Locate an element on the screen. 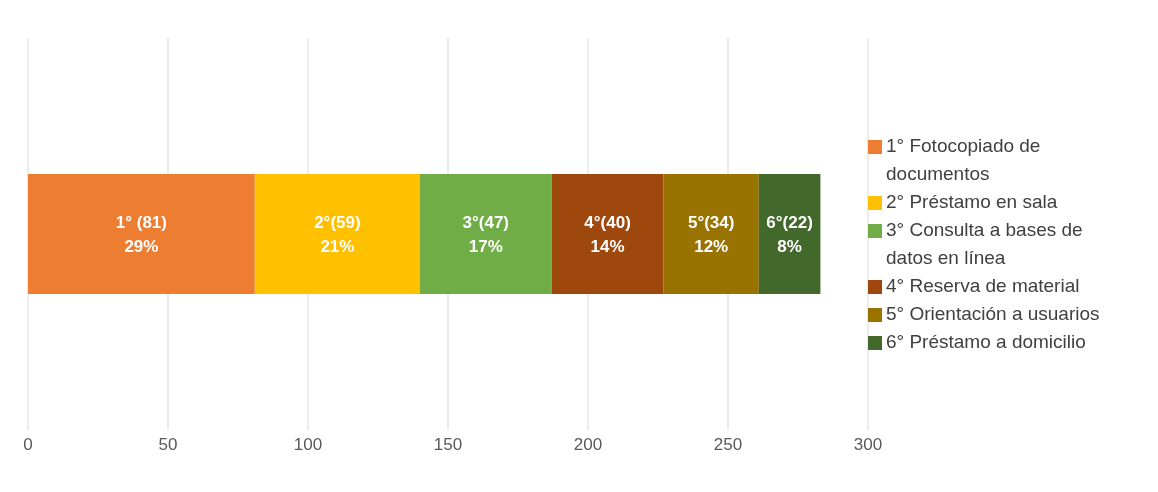 This screenshot has height=492, width=1158. x-tick-label: 250 is located at coordinates (728, 445).